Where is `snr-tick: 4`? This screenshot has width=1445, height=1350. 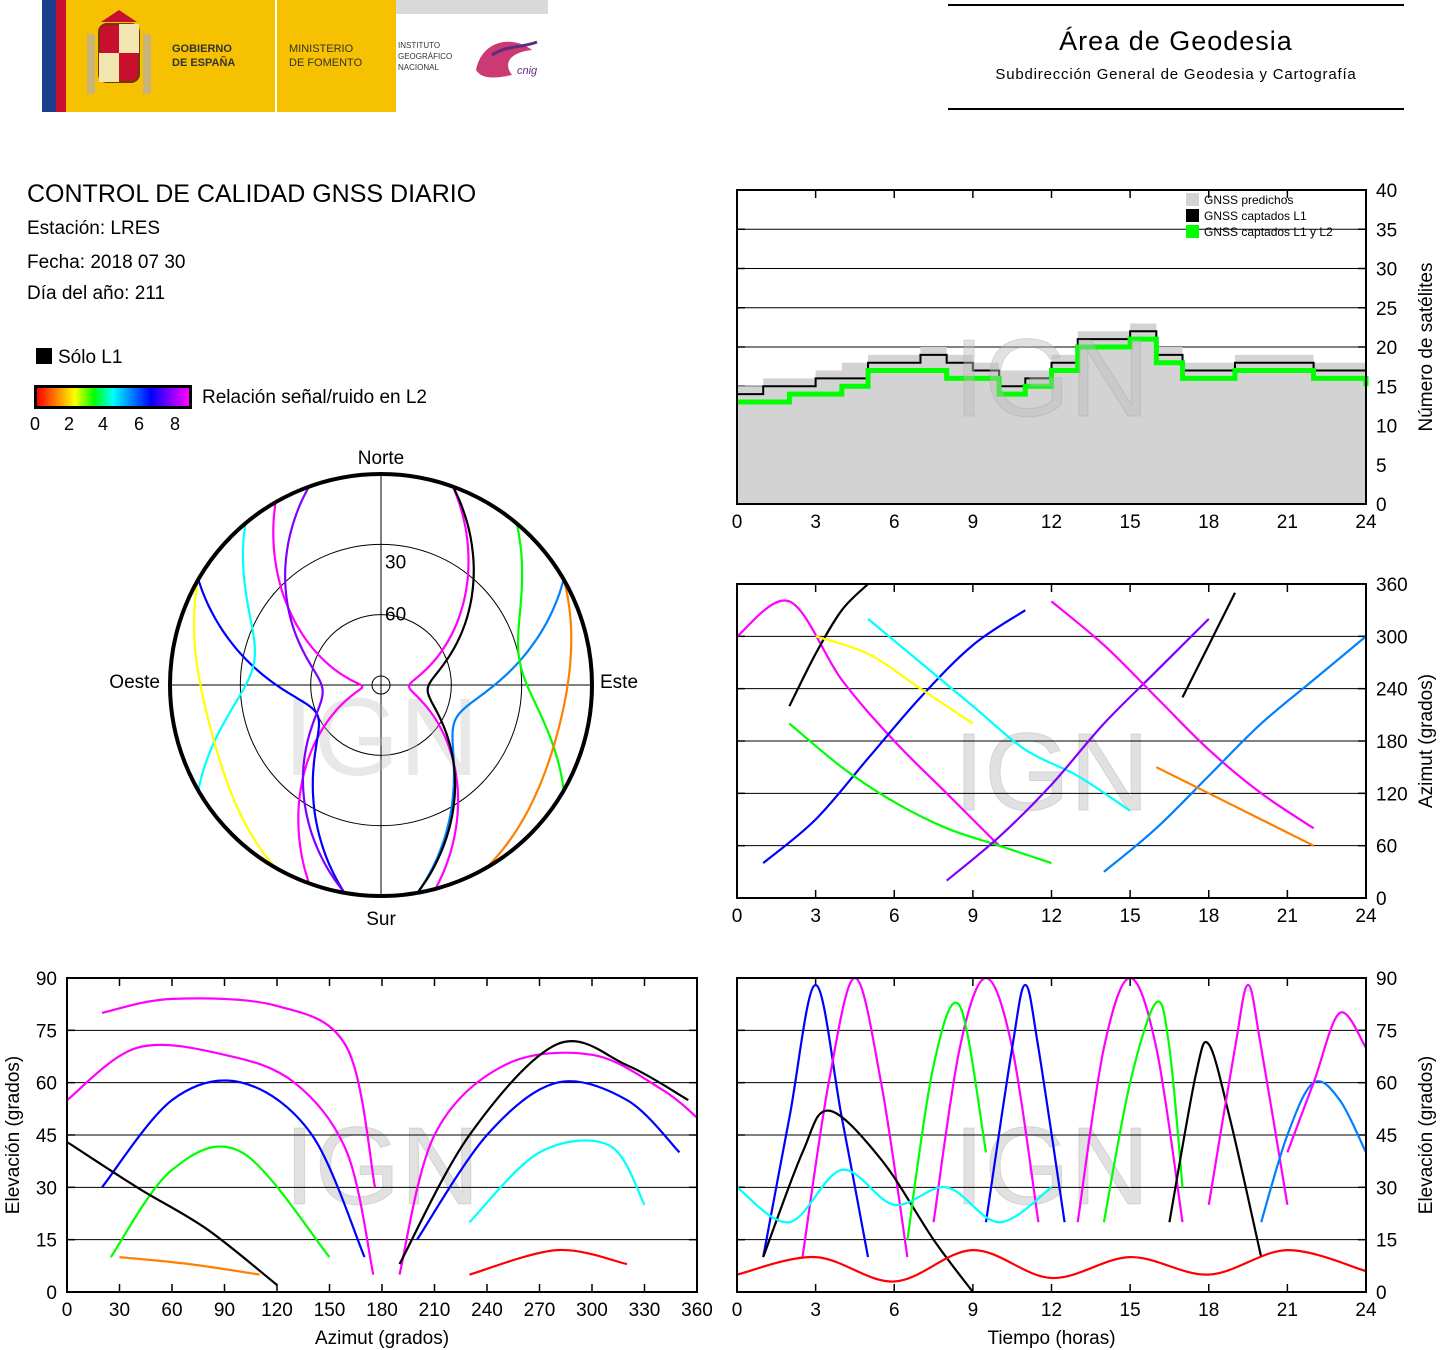
snr-tick: 4 is located at coordinates (103, 424).